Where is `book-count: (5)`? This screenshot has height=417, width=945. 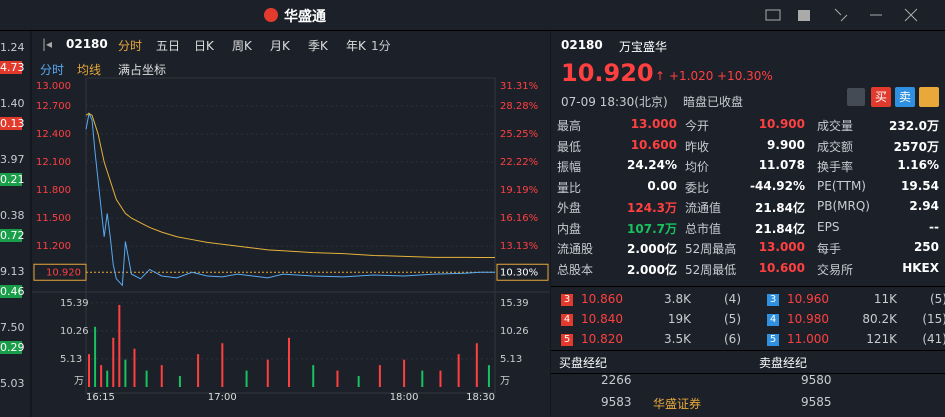 book-count: (5) is located at coordinates (937, 299).